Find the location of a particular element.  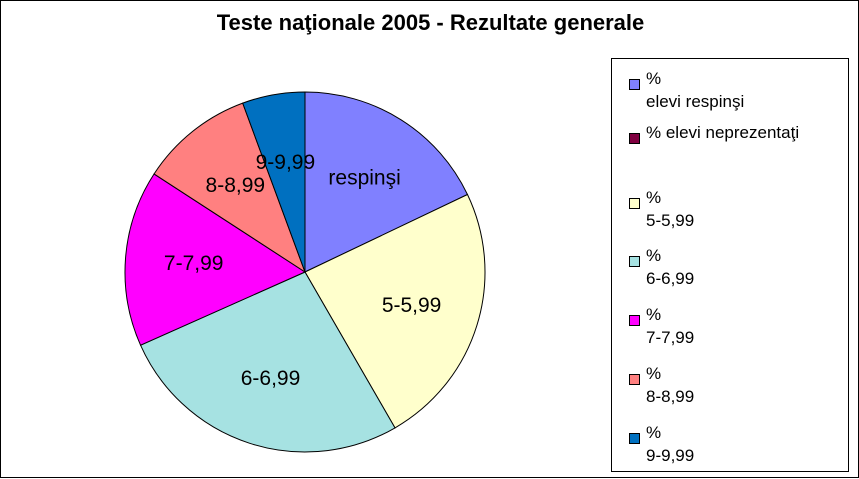

slice-label-8-8-99: 8-8,99 is located at coordinates (236, 185).